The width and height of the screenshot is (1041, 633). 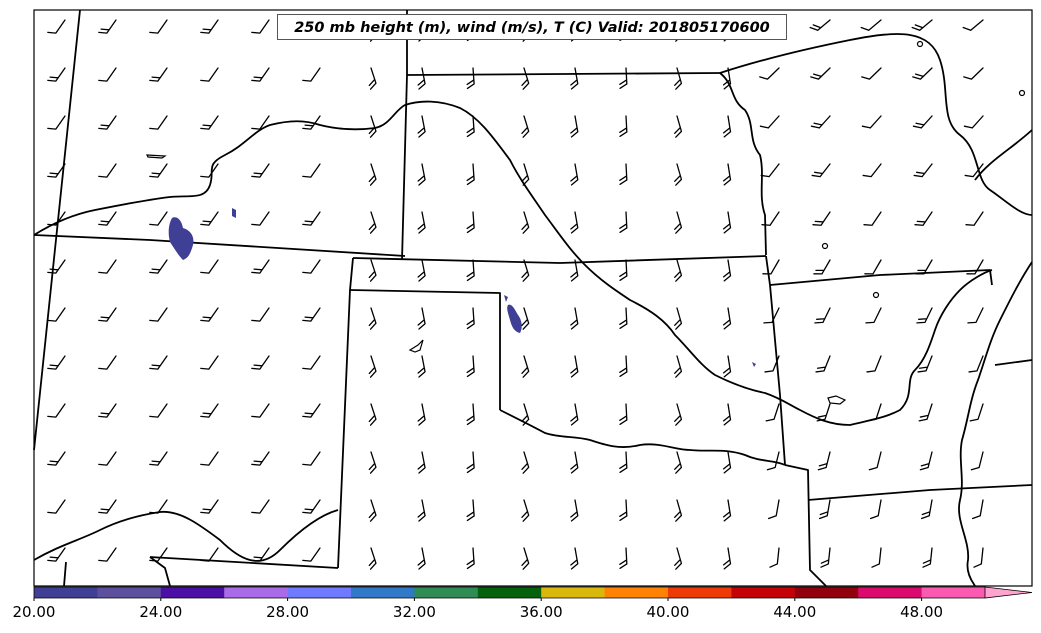 I want to click on cold-patch-panhandle, so click(x=514, y=318).